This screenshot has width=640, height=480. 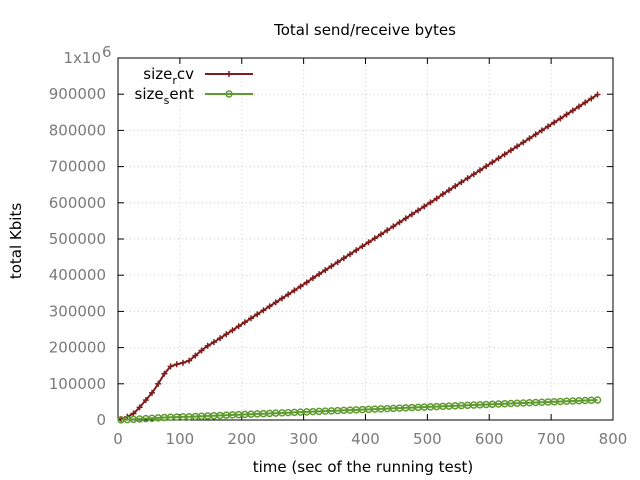 What do you see at coordinates (101, 420) in the screenshot?
I see `y-tick-label: 0` at bounding box center [101, 420].